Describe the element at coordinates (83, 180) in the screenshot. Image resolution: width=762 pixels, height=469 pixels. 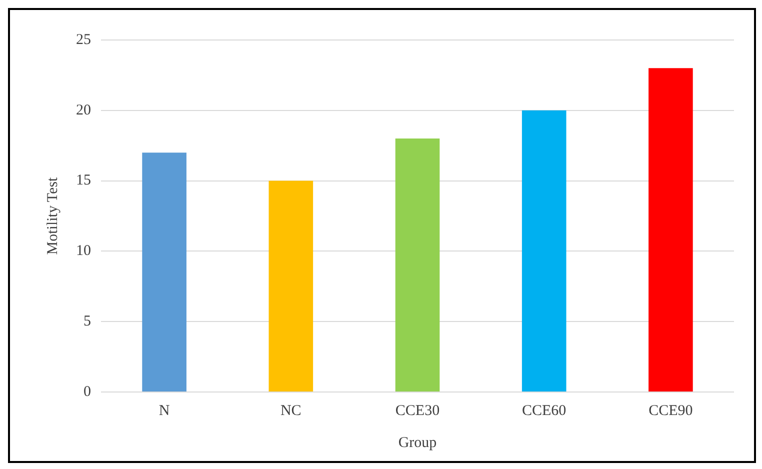
I see `y-tick-label: 15` at that location.